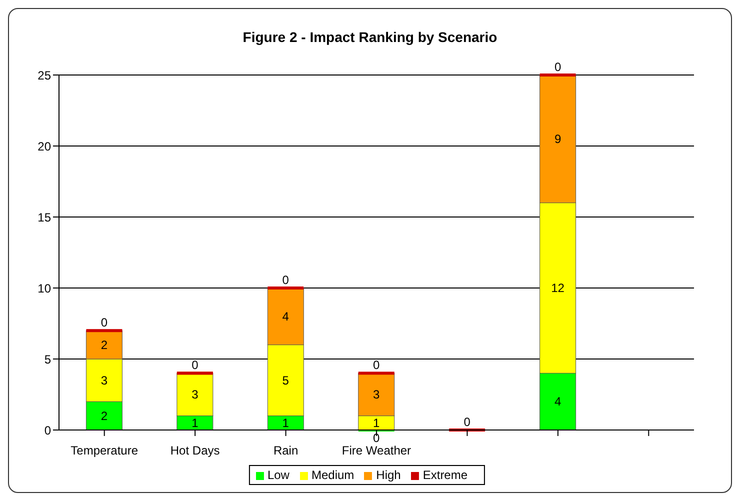 The image size is (740, 501). I want to click on legend-label: Low, so click(278, 475).